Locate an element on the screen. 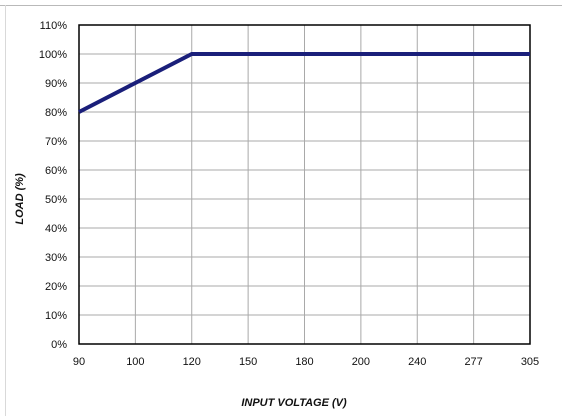  derating-line is located at coordinates (304, 83).